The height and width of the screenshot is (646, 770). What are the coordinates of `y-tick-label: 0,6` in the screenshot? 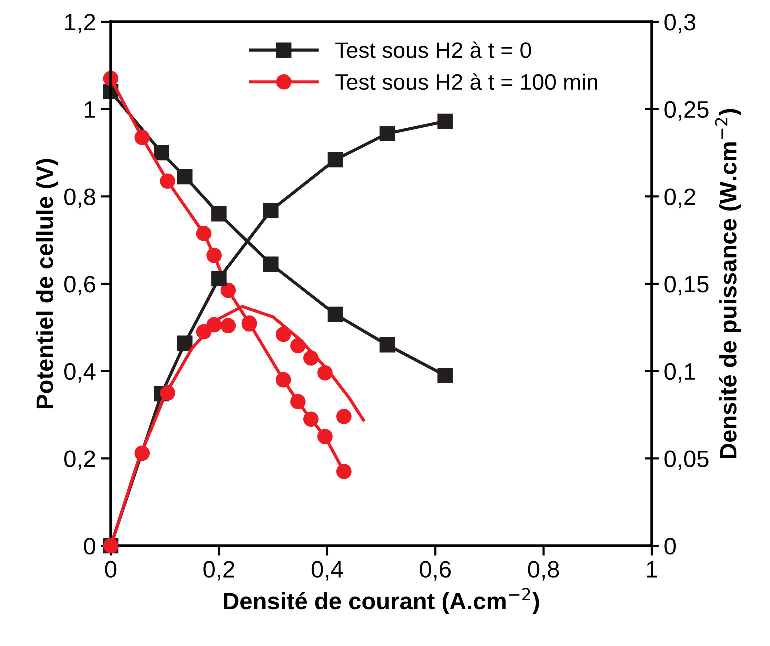 It's located at (80, 286).